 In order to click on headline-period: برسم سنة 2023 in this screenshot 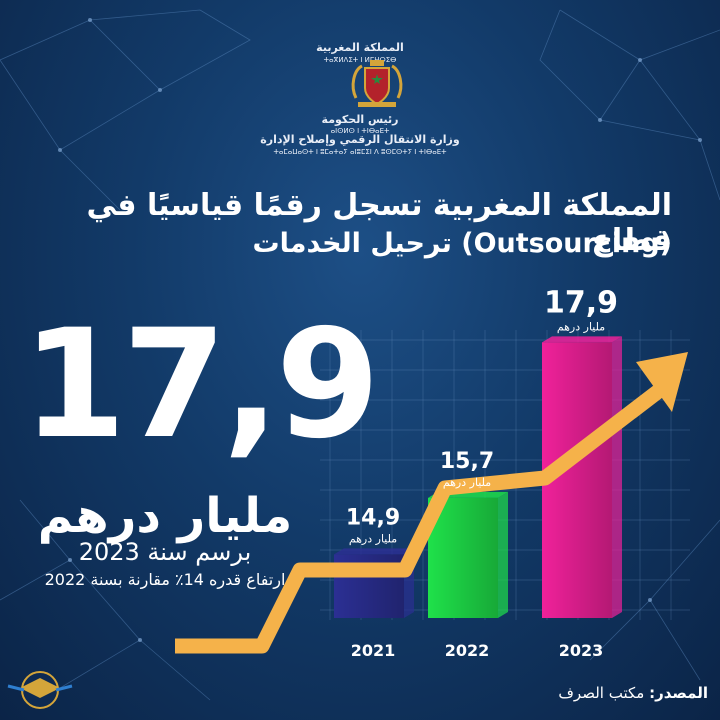, I will do `click(165, 552)`.